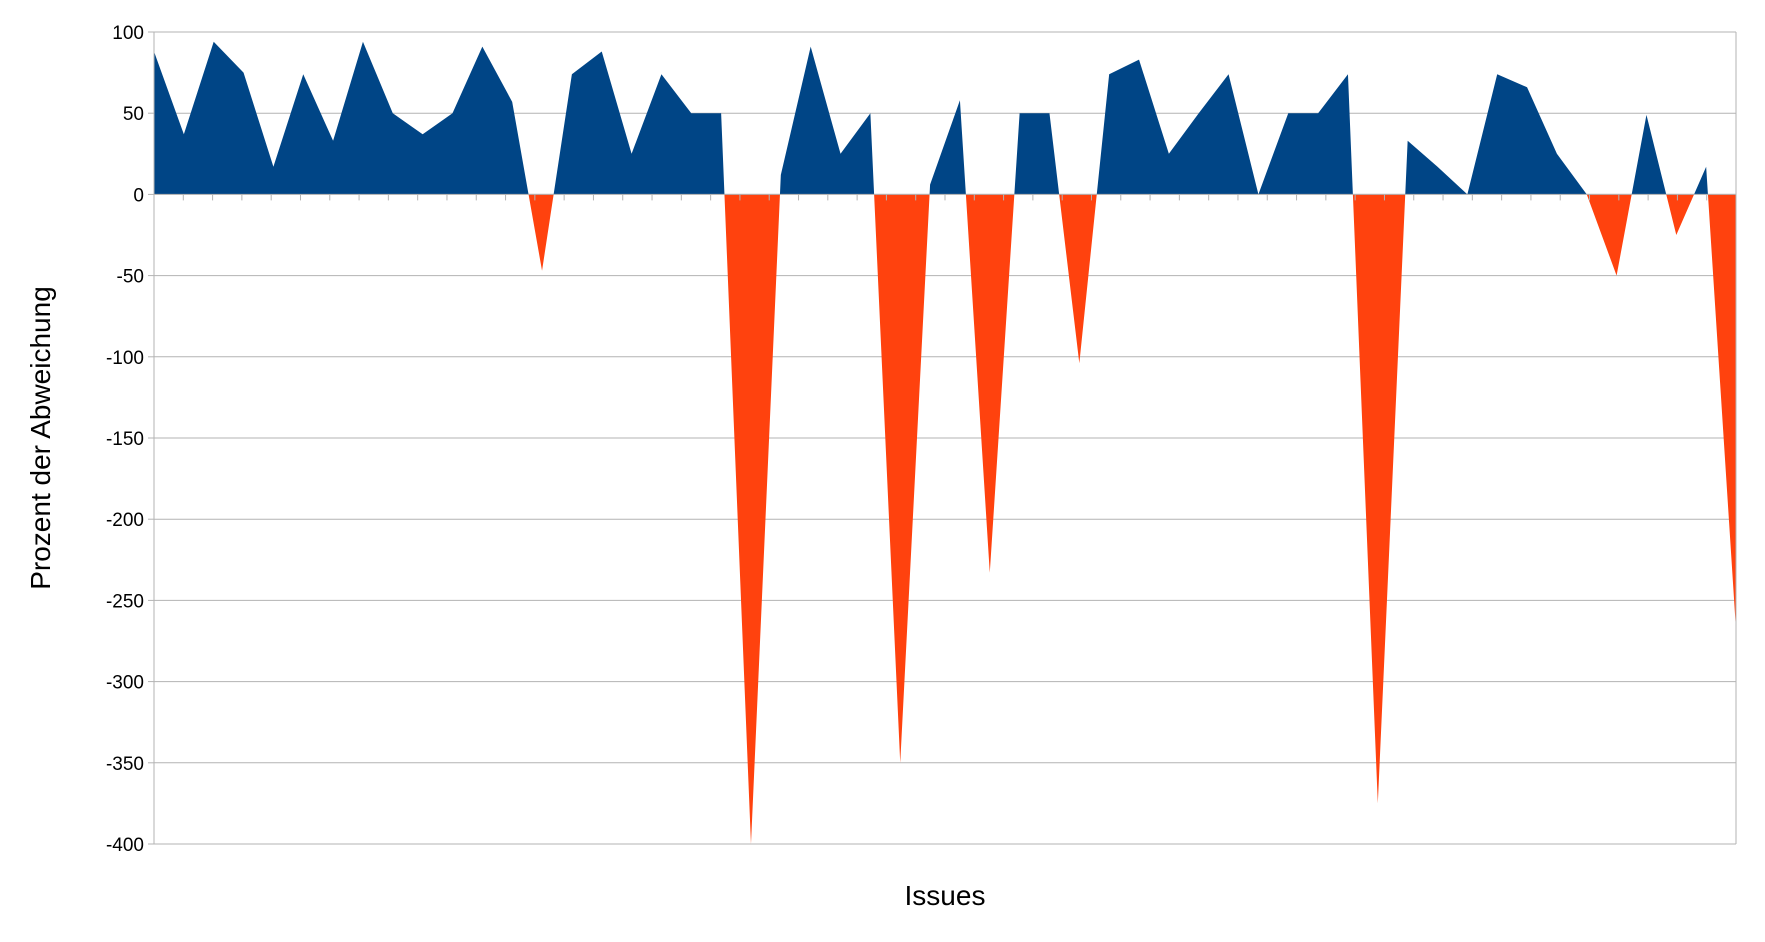 This screenshot has width=1765, height=942. What do you see at coordinates (125, 845) in the screenshot?
I see `y-tick-label: -400` at bounding box center [125, 845].